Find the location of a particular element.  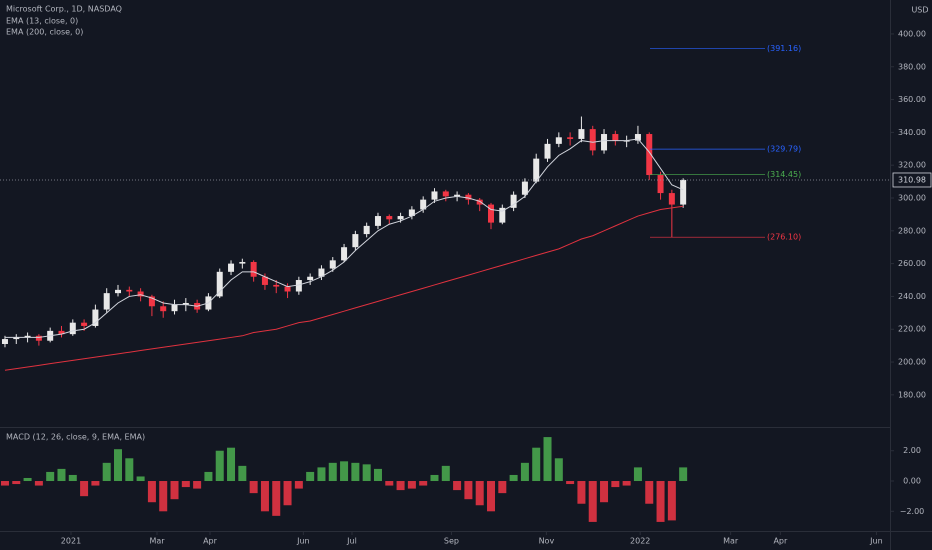

level-label: (276.10) is located at coordinates (784, 237).